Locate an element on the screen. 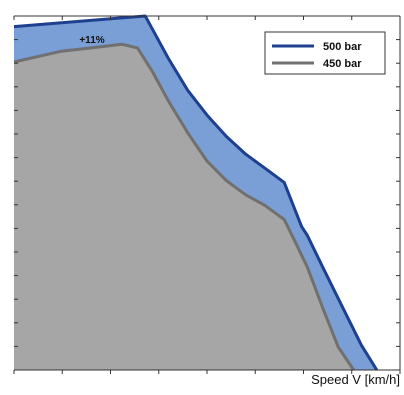  legend: 500 bar 450 bar is located at coordinates (325, 53).